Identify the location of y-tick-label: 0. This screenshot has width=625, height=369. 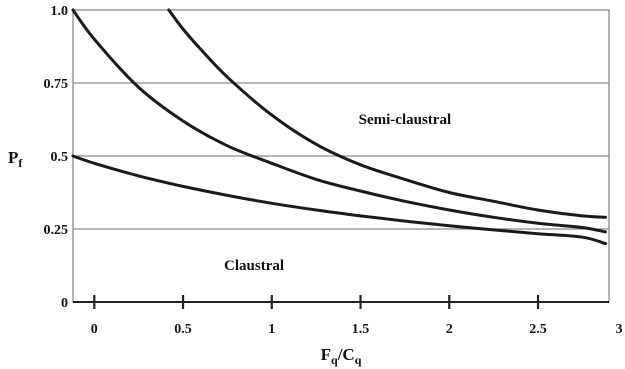
(64, 303).